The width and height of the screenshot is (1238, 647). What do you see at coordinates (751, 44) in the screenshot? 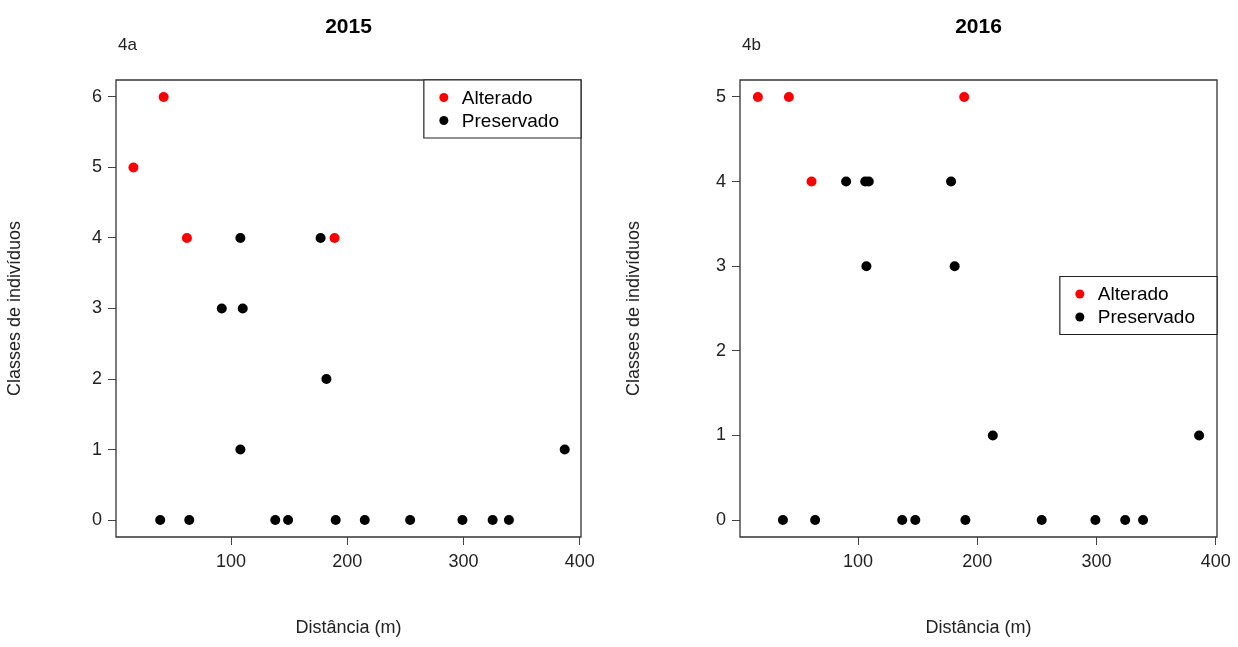
I see `text: 4b` at bounding box center [751, 44].